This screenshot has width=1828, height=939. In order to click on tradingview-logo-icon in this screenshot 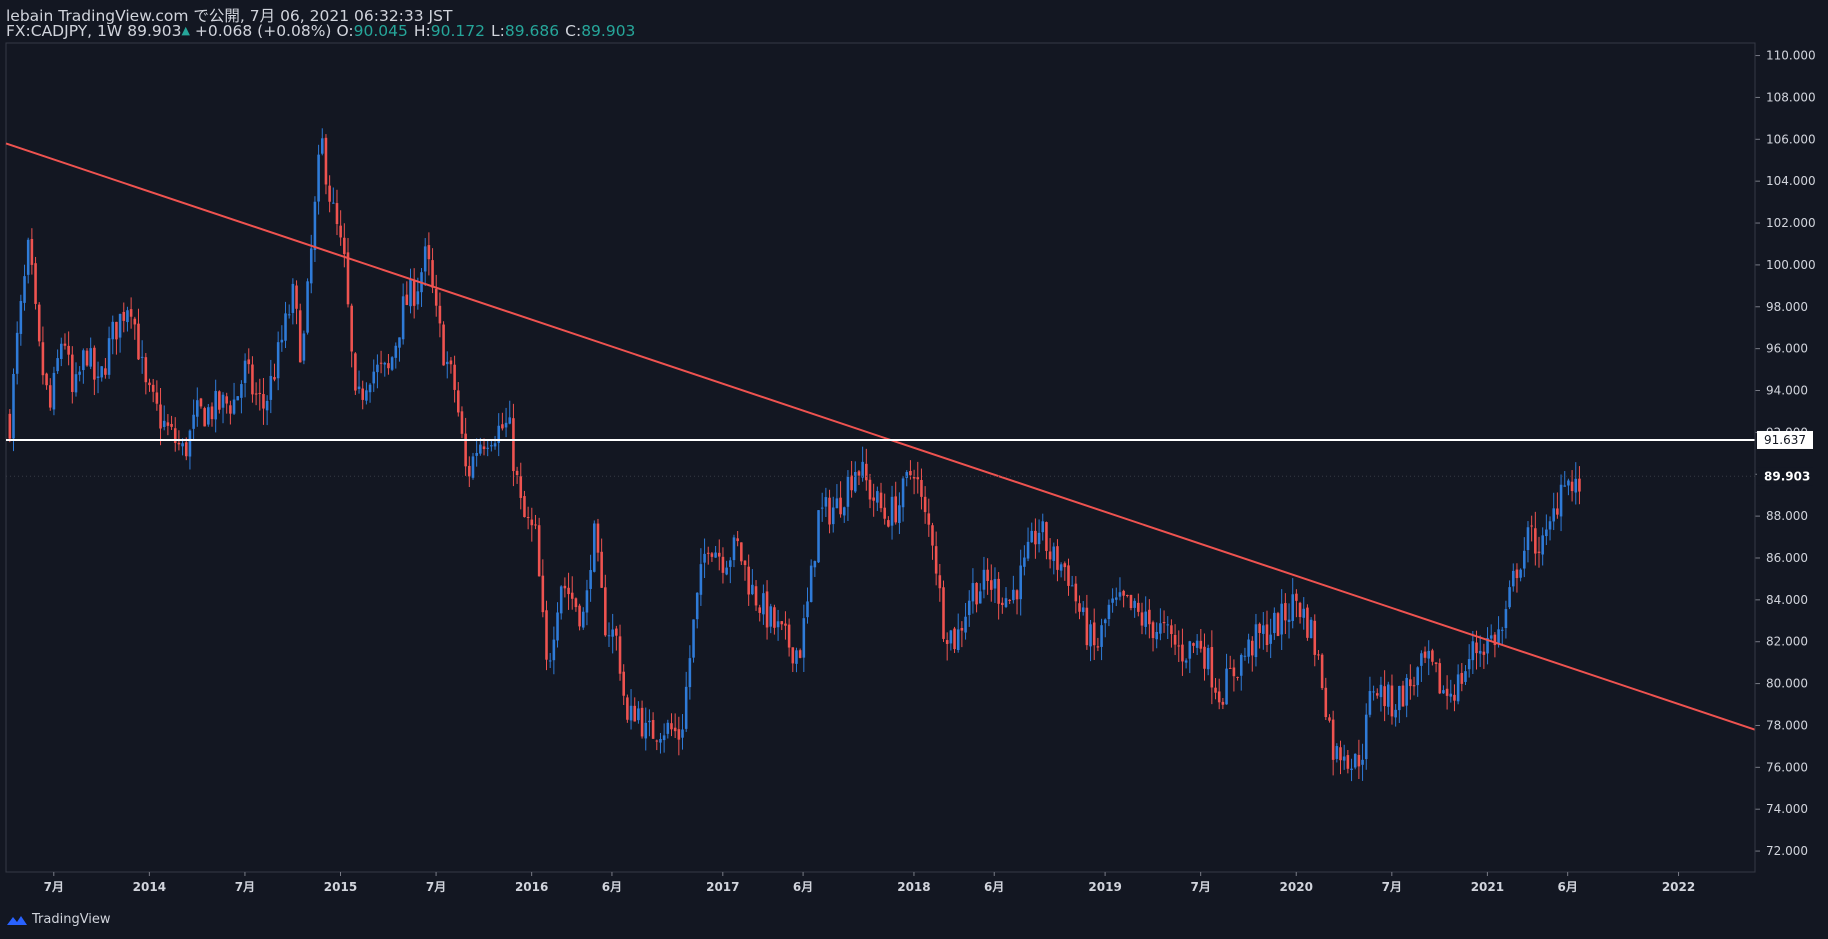, I will do `click(17, 920)`.